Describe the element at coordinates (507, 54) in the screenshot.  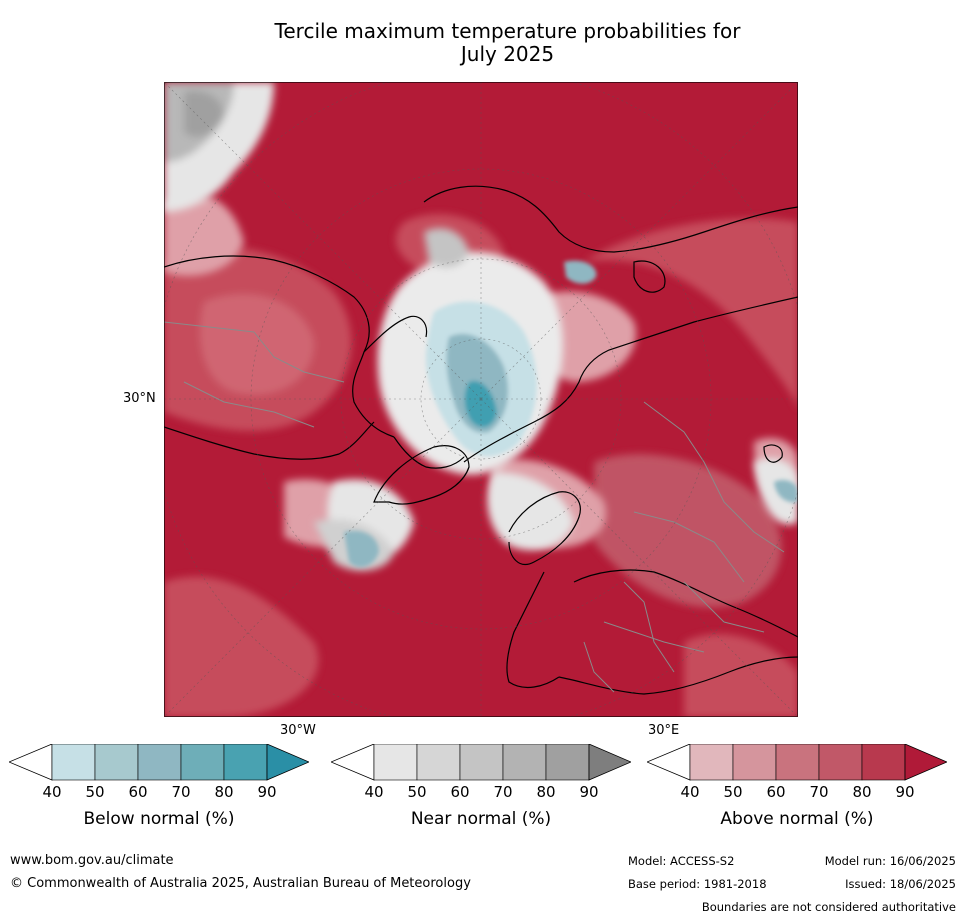
I see `title-line-2: July 2025` at that location.